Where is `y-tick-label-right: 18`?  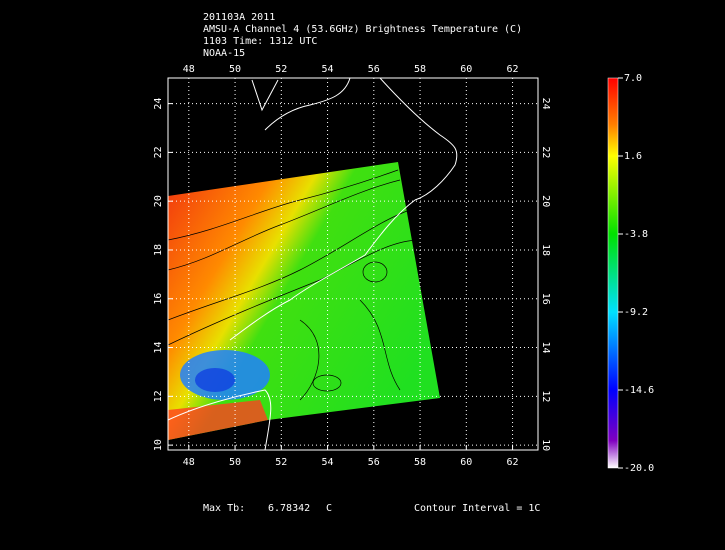
y-tick-label-right: 18 is located at coordinates (545, 250).